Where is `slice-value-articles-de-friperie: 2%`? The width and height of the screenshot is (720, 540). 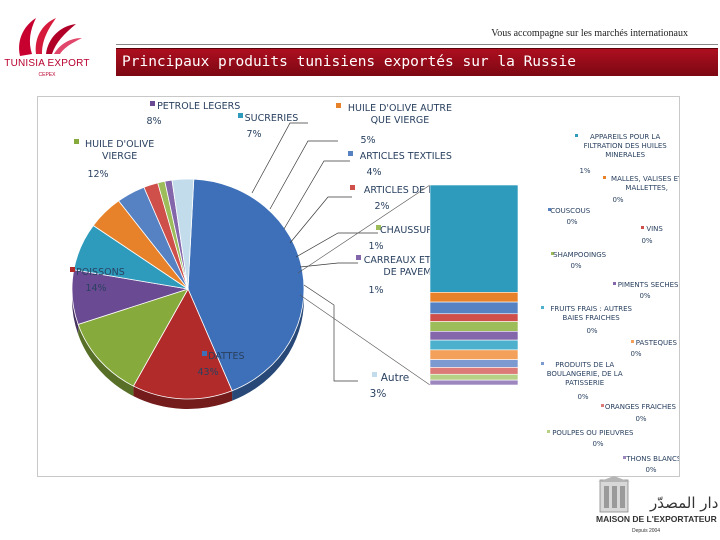
slice-value-articles-de-friperie: 2% is located at coordinates (381, 206).